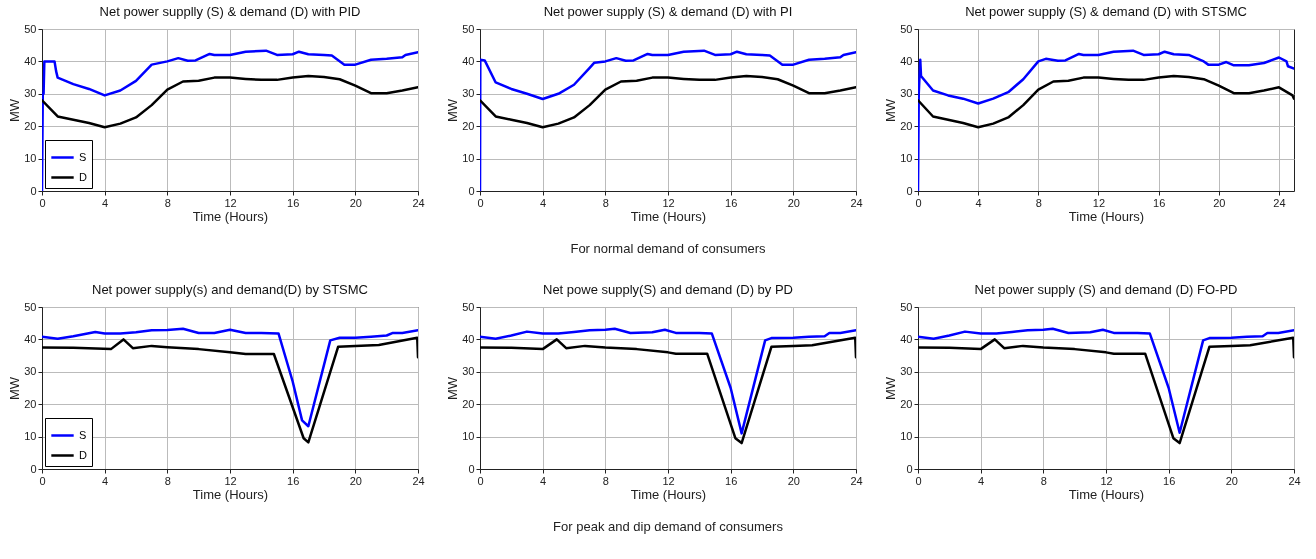  What do you see at coordinates (1106, 11) in the screenshot?
I see `chart-title: Net power supply (S) & demand (D) with STSMC` at bounding box center [1106, 11].